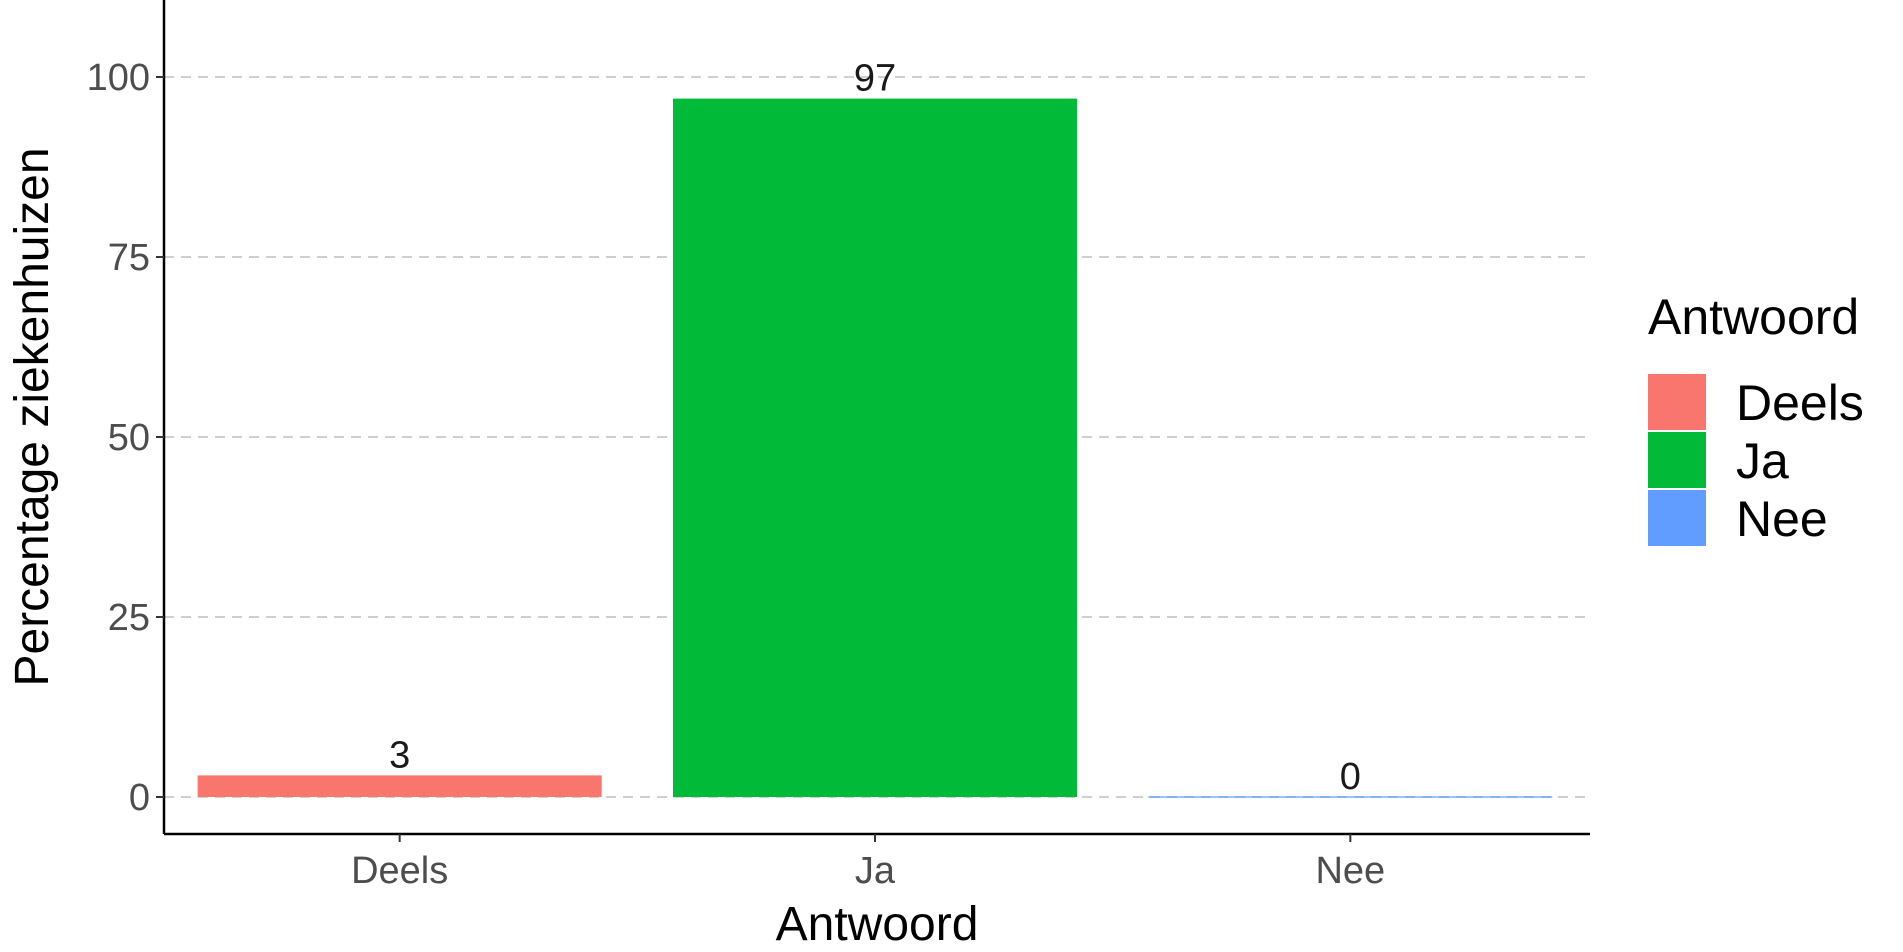 The image size is (1903, 952). Describe the element at coordinates (1782, 519) in the screenshot. I see `legend-label: Nee` at that location.